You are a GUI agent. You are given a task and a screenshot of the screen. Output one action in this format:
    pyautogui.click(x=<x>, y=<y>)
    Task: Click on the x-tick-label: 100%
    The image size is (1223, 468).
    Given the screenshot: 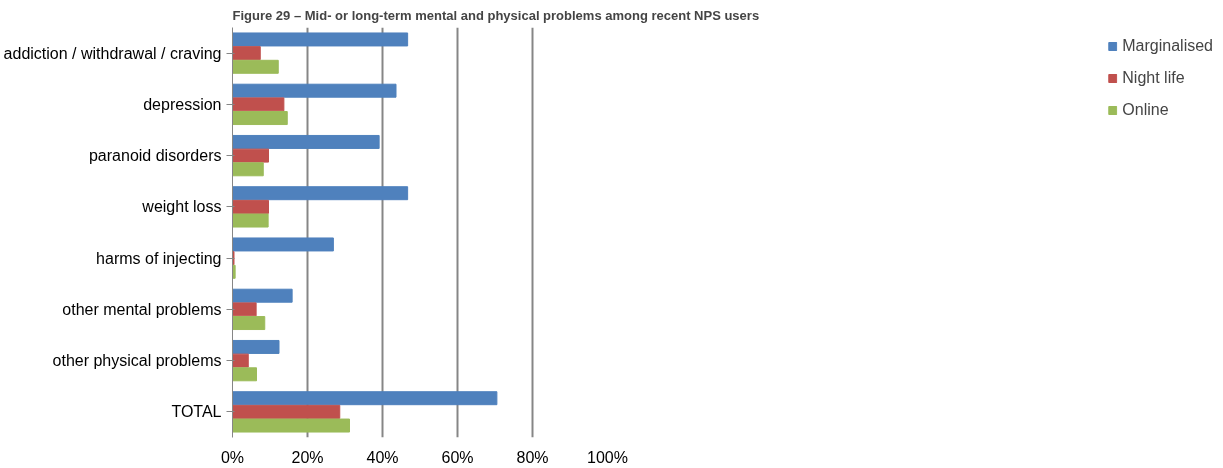 What is the action you would take?
    pyautogui.click(x=607, y=457)
    